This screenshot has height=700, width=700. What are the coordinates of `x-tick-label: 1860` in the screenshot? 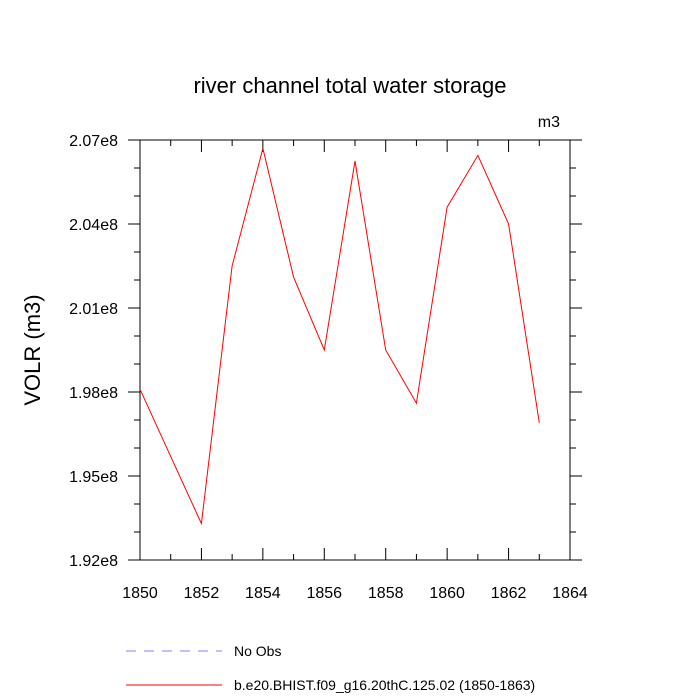 It's located at (447, 593).